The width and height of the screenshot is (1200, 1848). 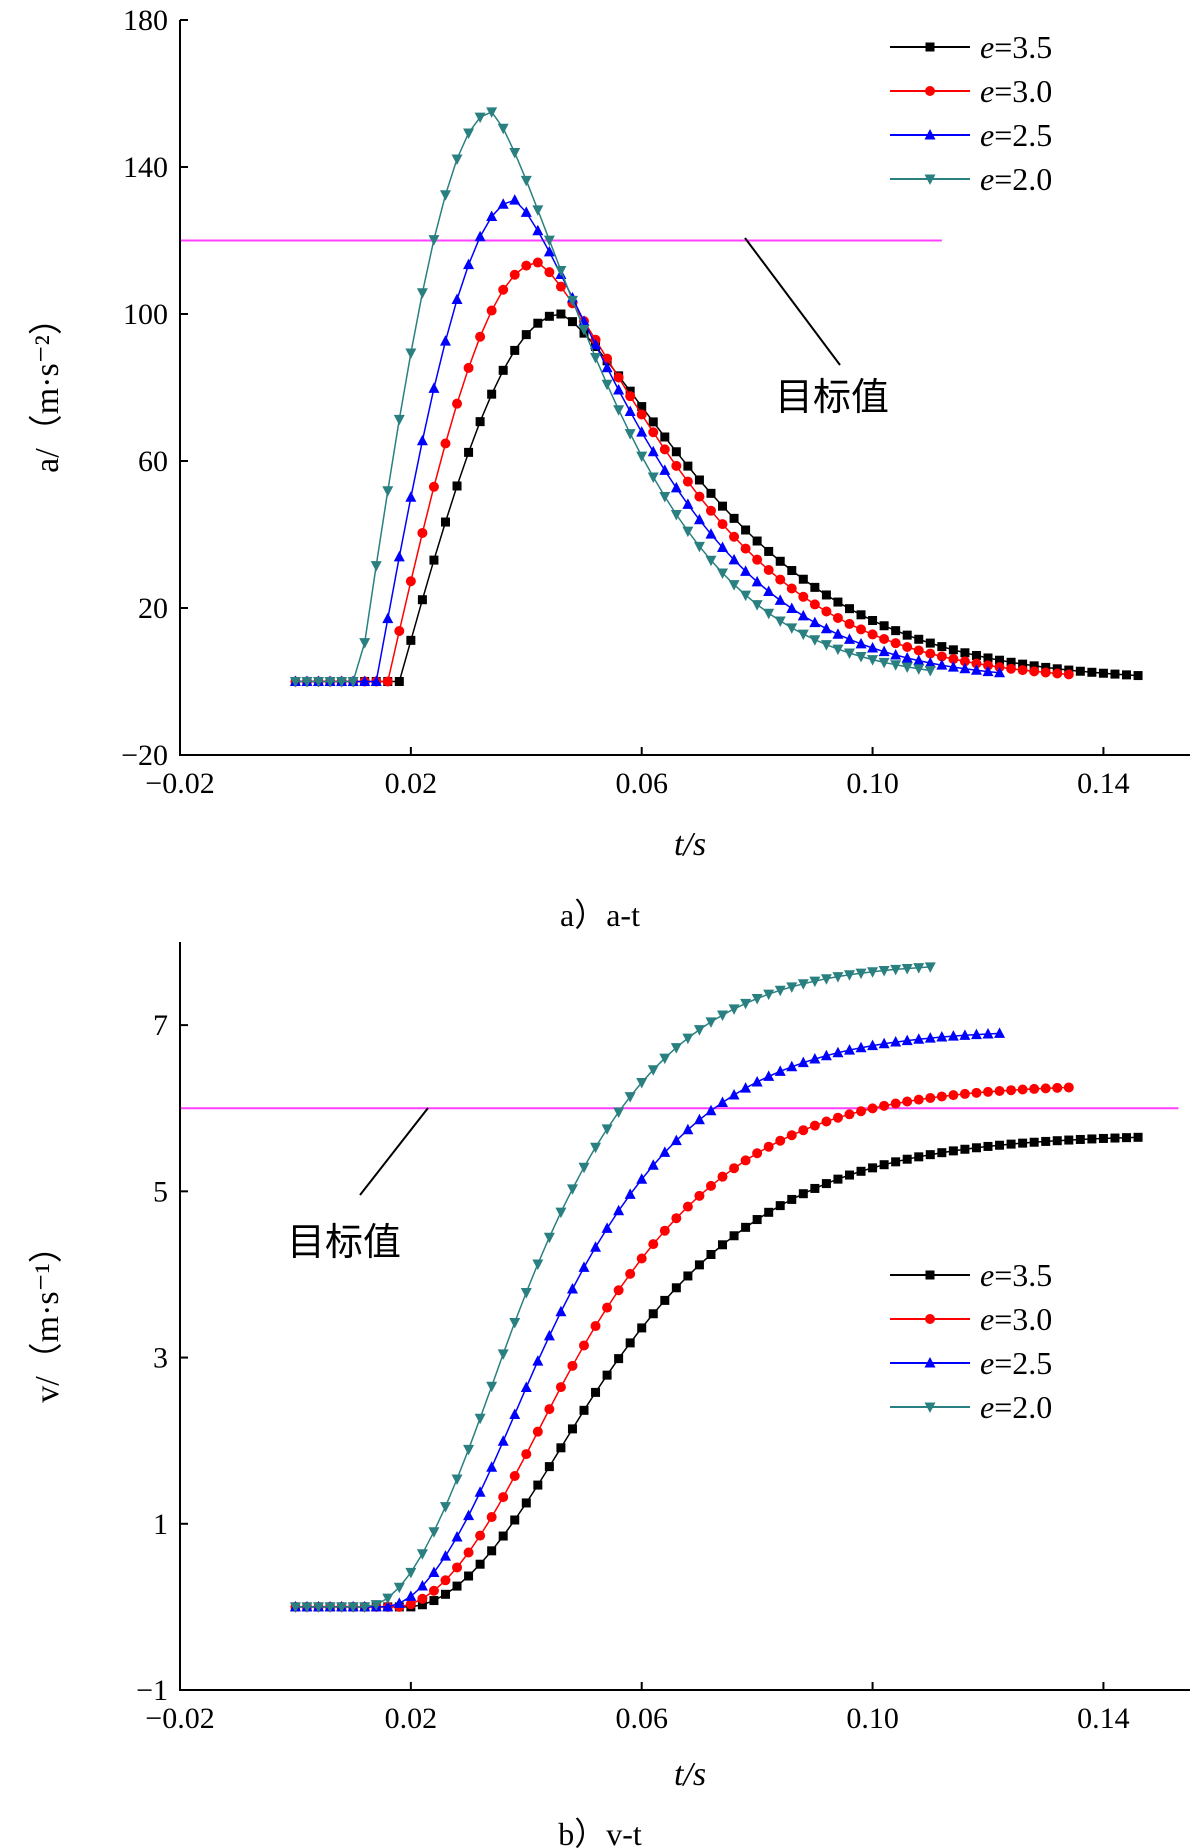 What do you see at coordinates (160, 1025) in the screenshot?
I see `b-ytick-label: 7` at bounding box center [160, 1025].